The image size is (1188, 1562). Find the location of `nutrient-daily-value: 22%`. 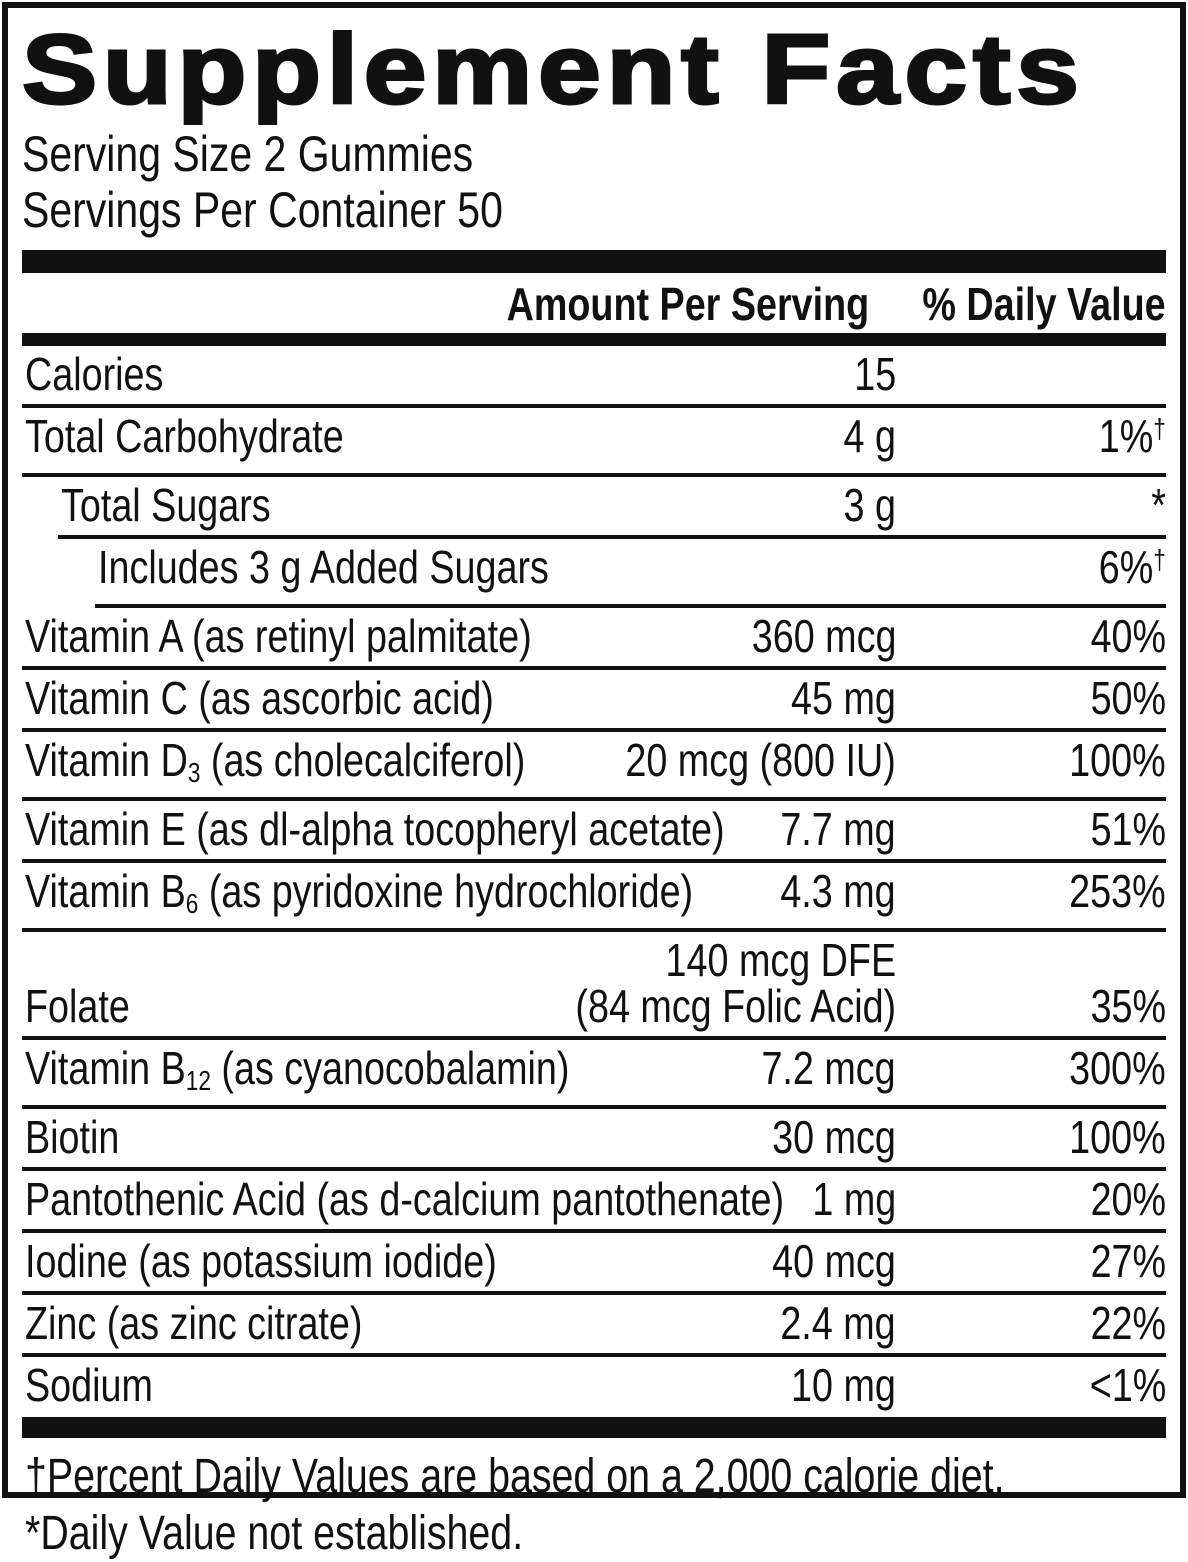

nutrient-daily-value: 22% is located at coordinates (1031, 1323).